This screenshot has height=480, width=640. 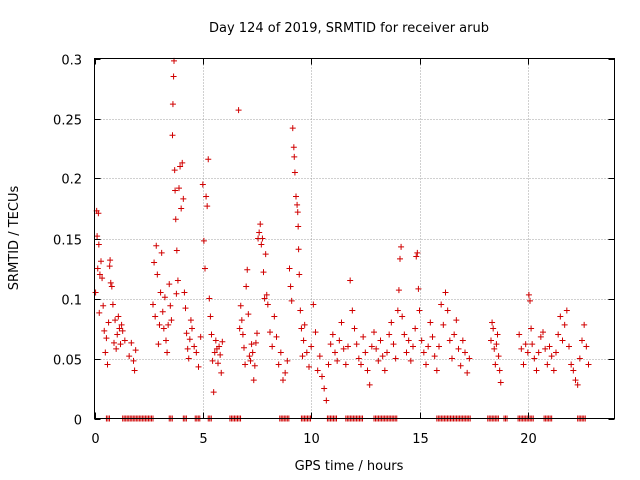 I want to click on x-tick-label: 15, so click(x=420, y=439).